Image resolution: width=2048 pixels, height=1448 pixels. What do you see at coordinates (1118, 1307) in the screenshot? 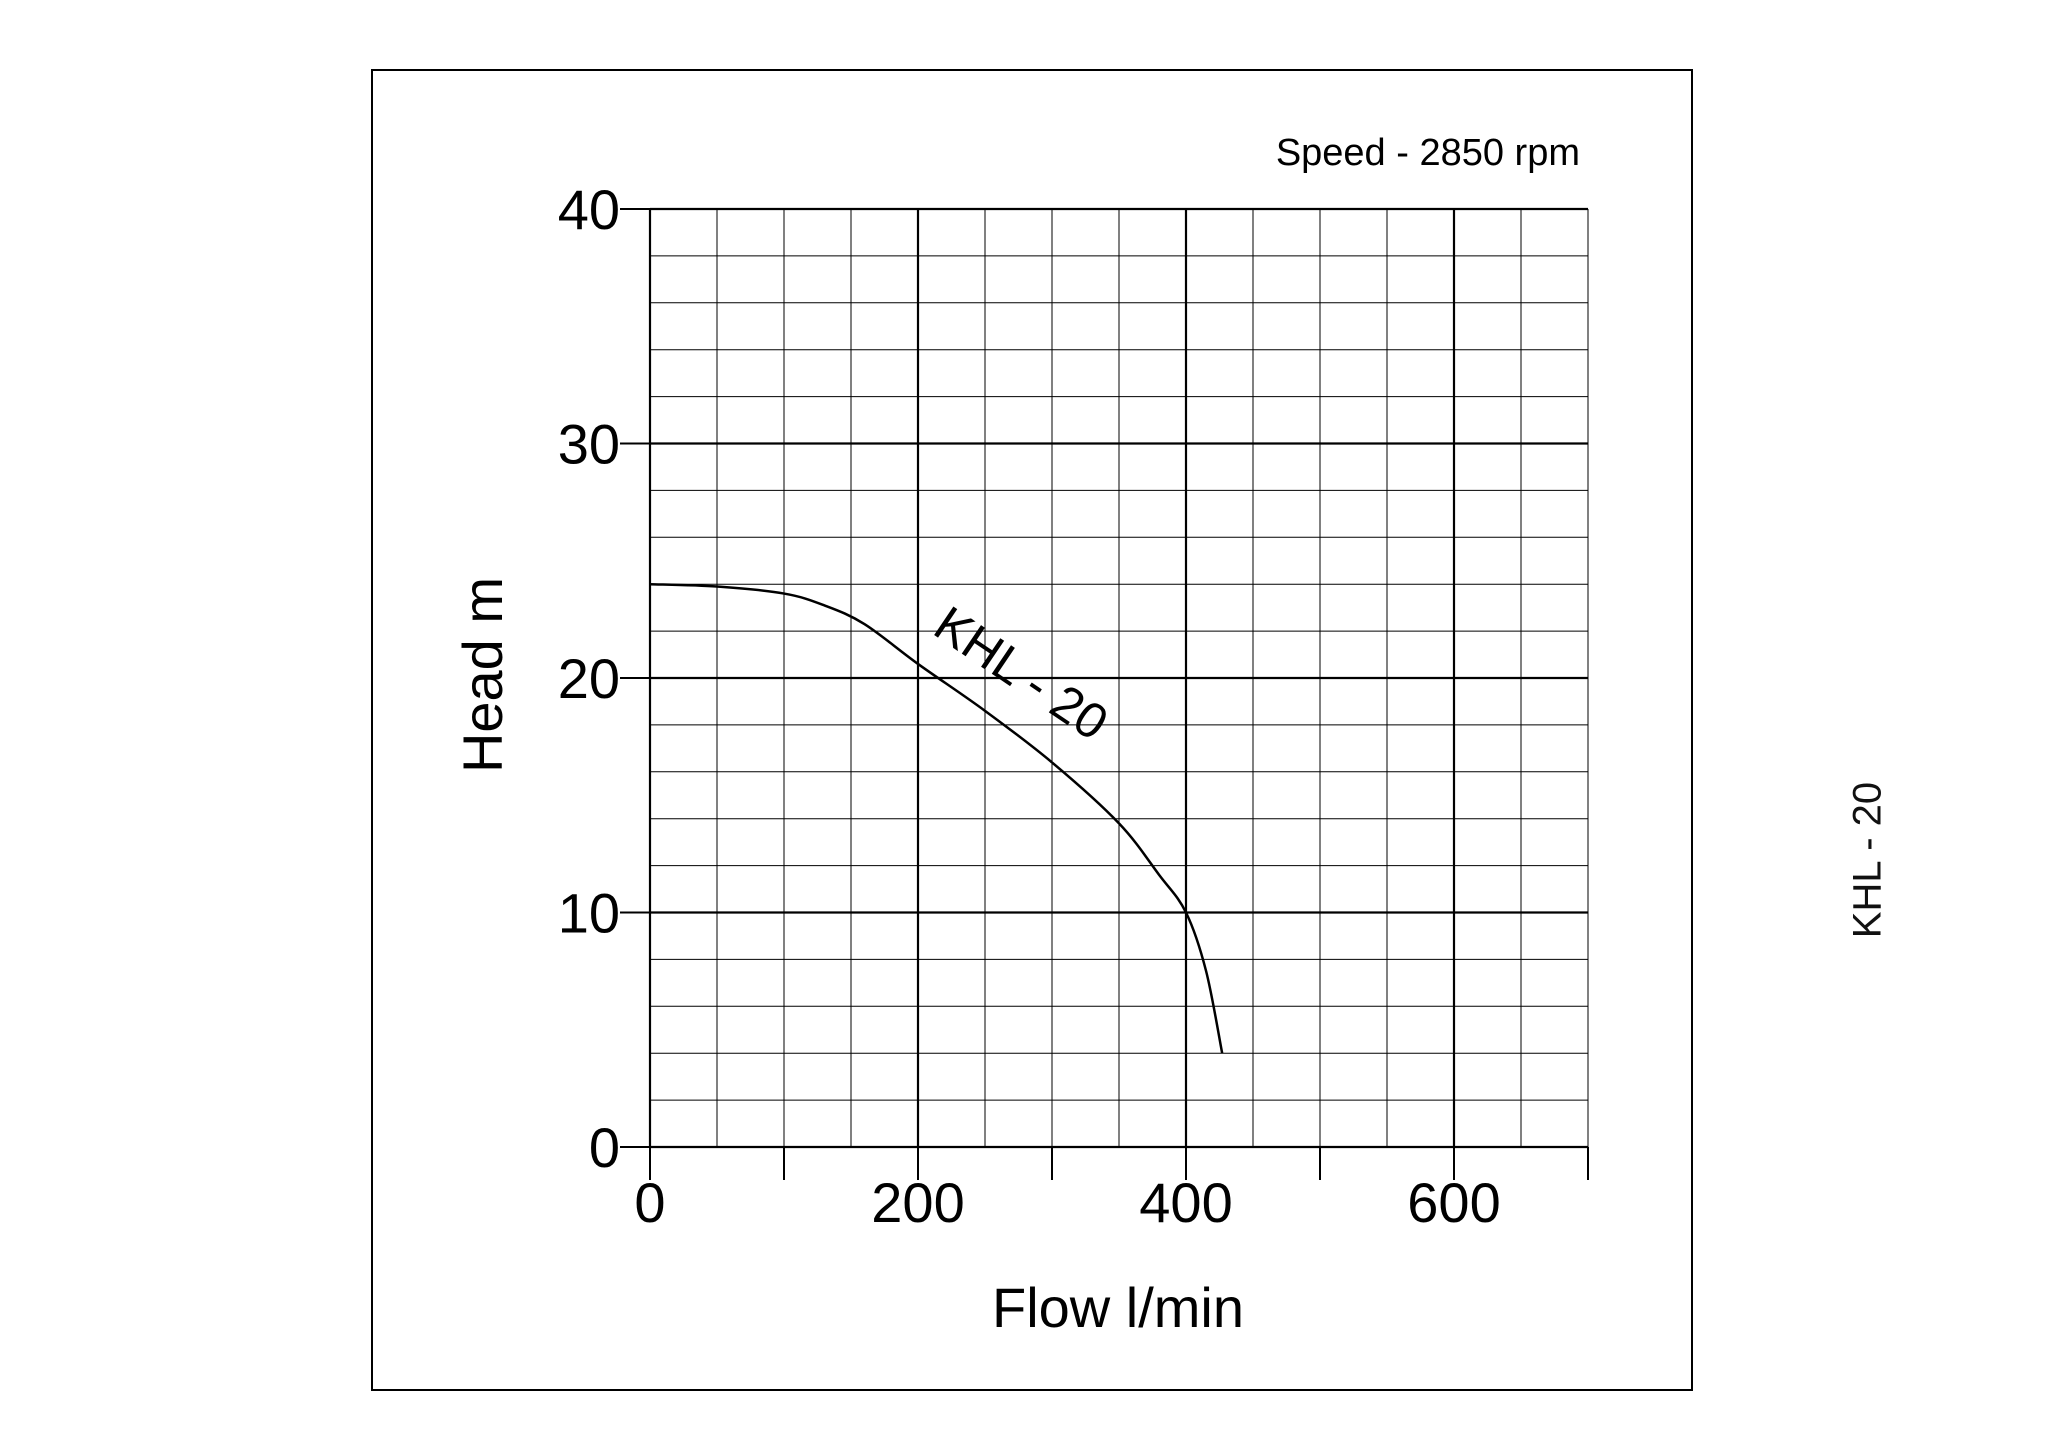
I see `x-axis-label: Flow l/min` at bounding box center [1118, 1307].